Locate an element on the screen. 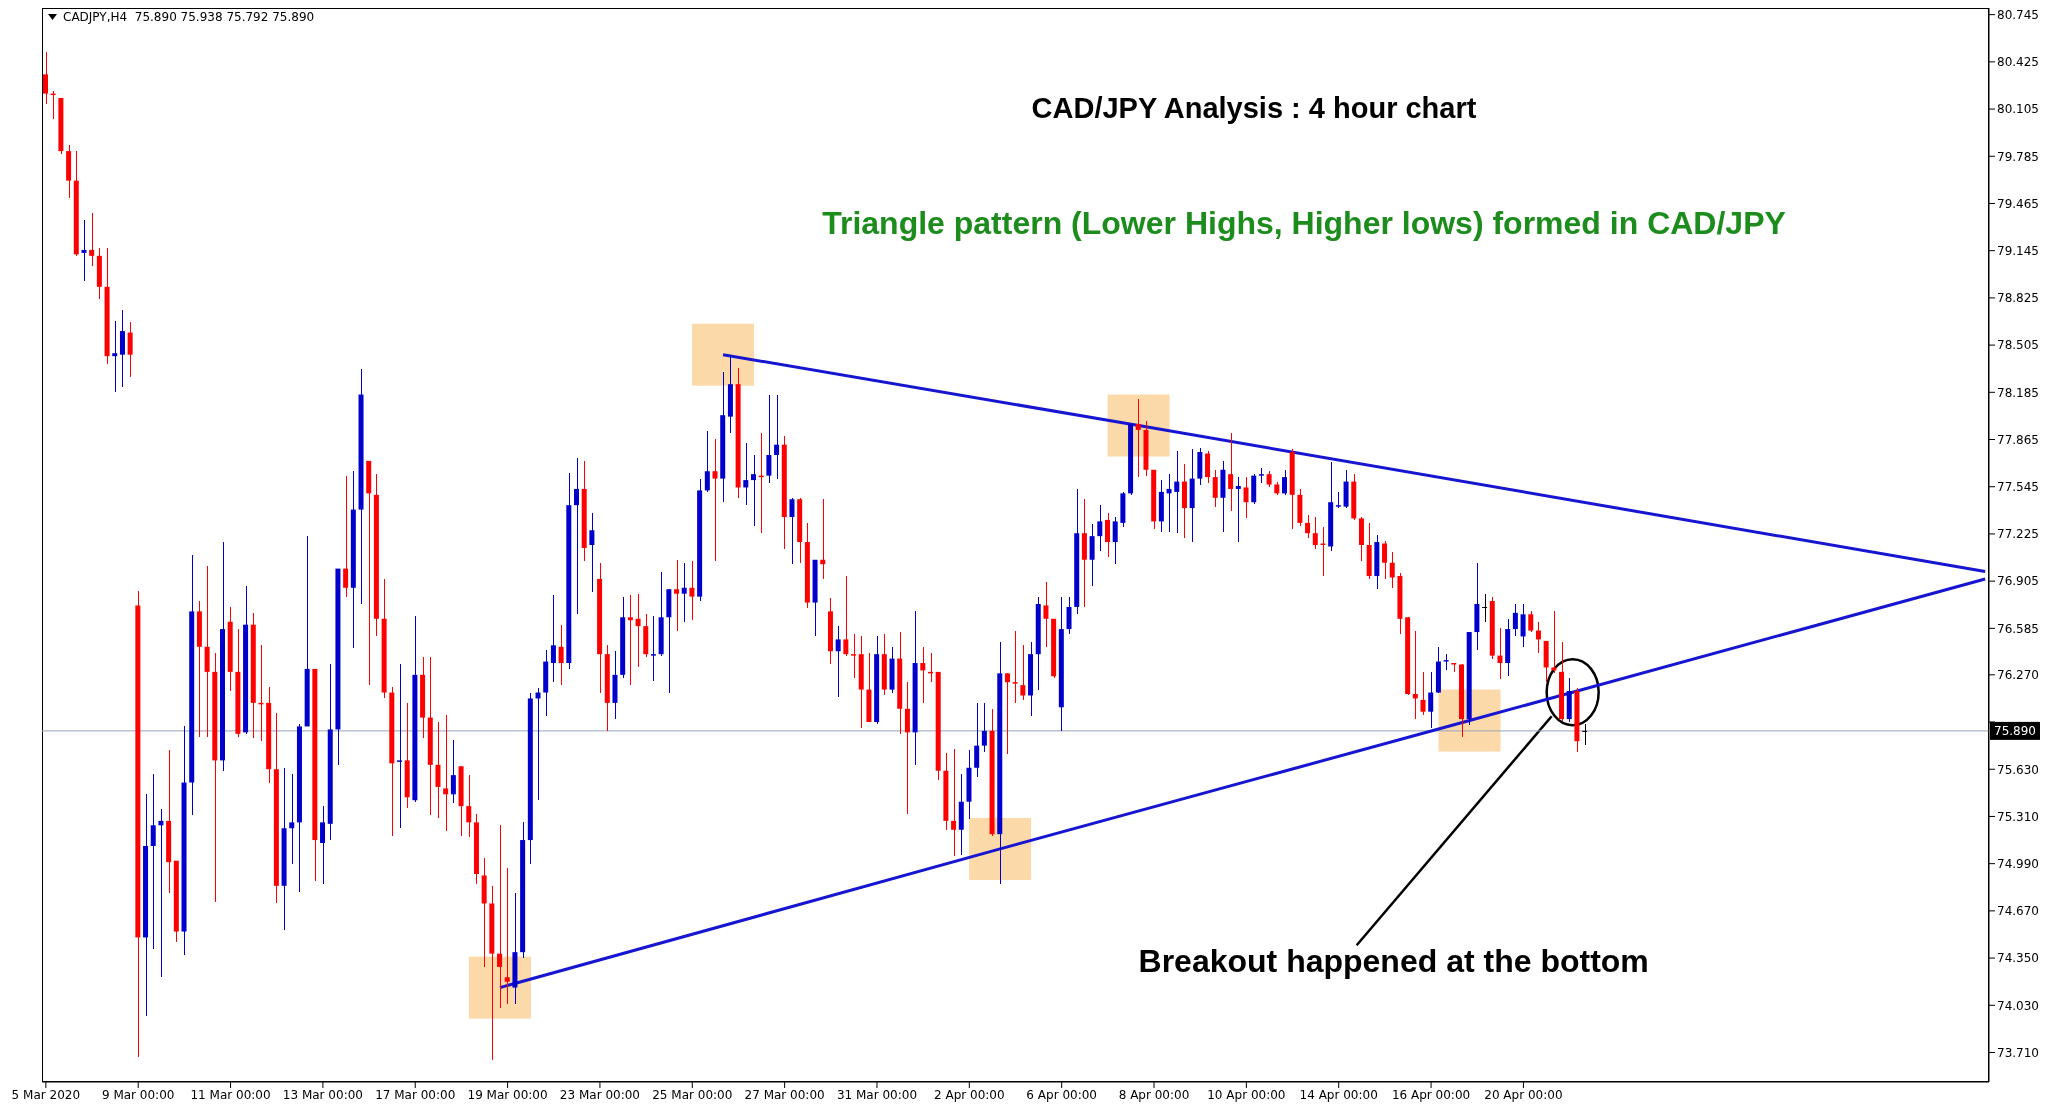  text: Triangle pattern (Lower Highs, Higher lows) formed in CAD/JPY is located at coordinates (1304, 223).